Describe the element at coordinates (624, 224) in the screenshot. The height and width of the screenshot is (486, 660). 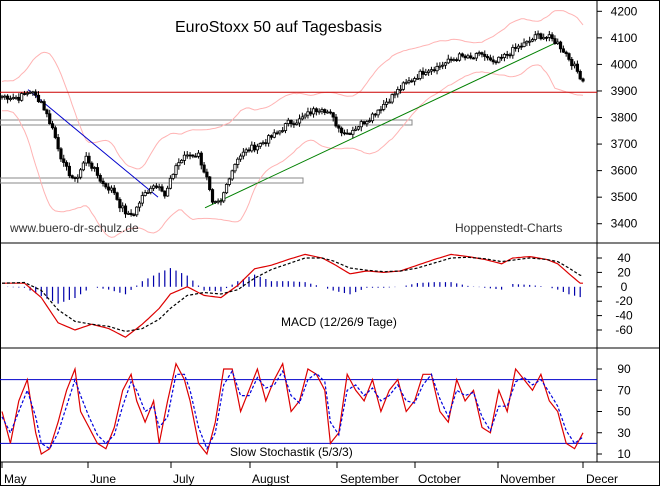
I see `price-tick-label: 3400` at that location.